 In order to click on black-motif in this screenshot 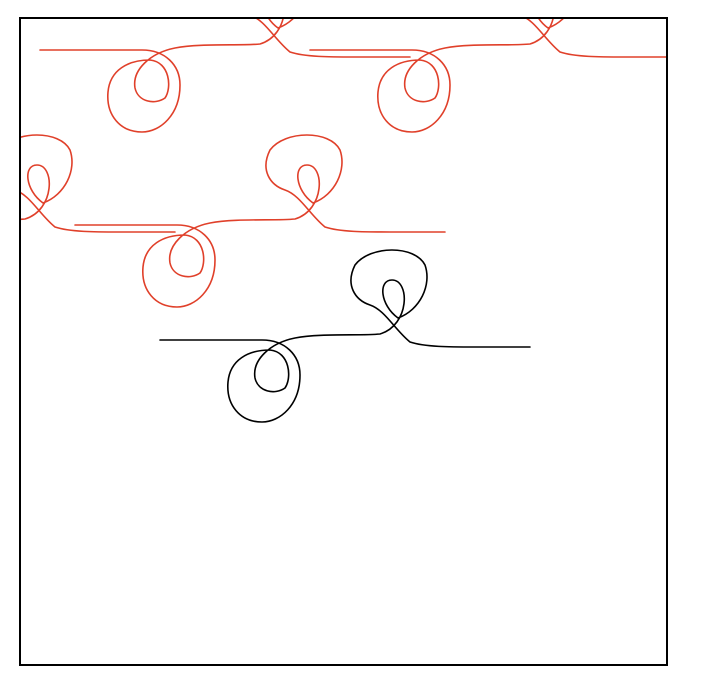, I will do `click(345, 336)`.